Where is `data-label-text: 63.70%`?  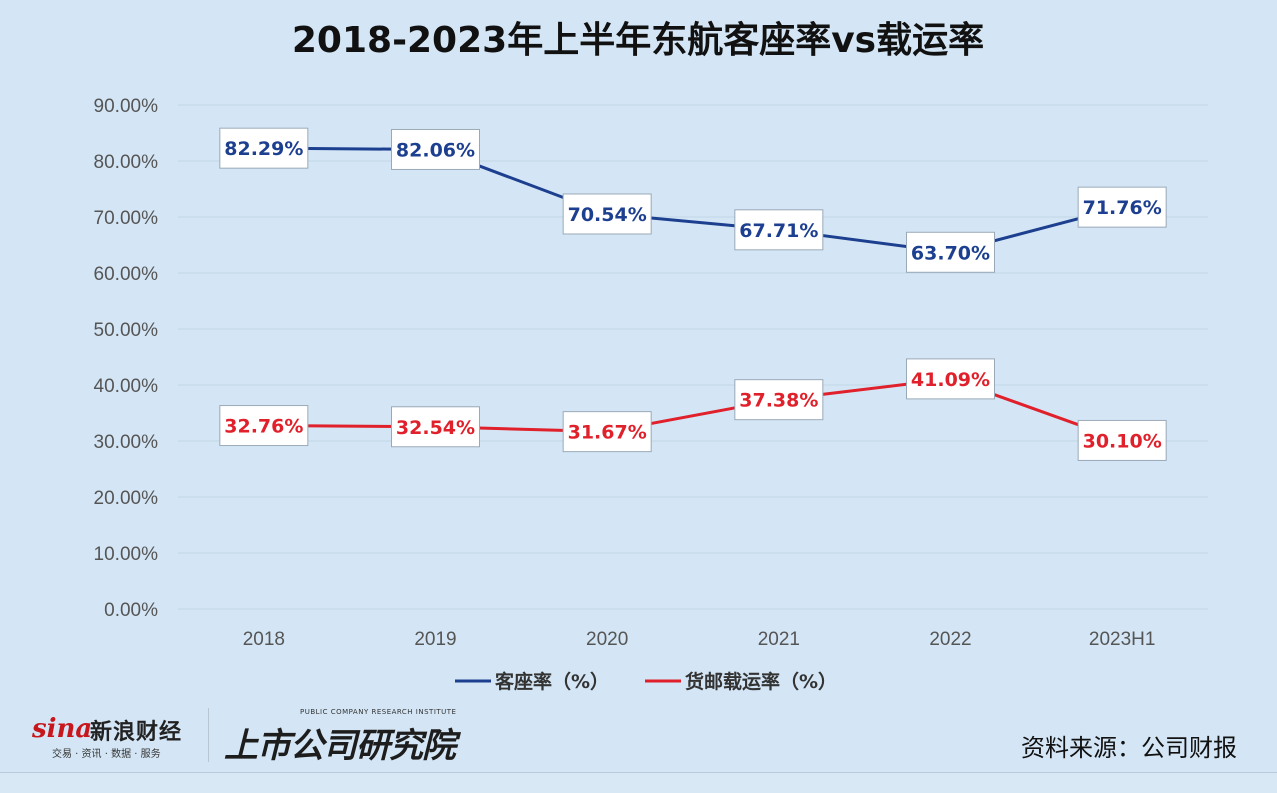
data-label-text: 63.70% is located at coordinates (950, 253).